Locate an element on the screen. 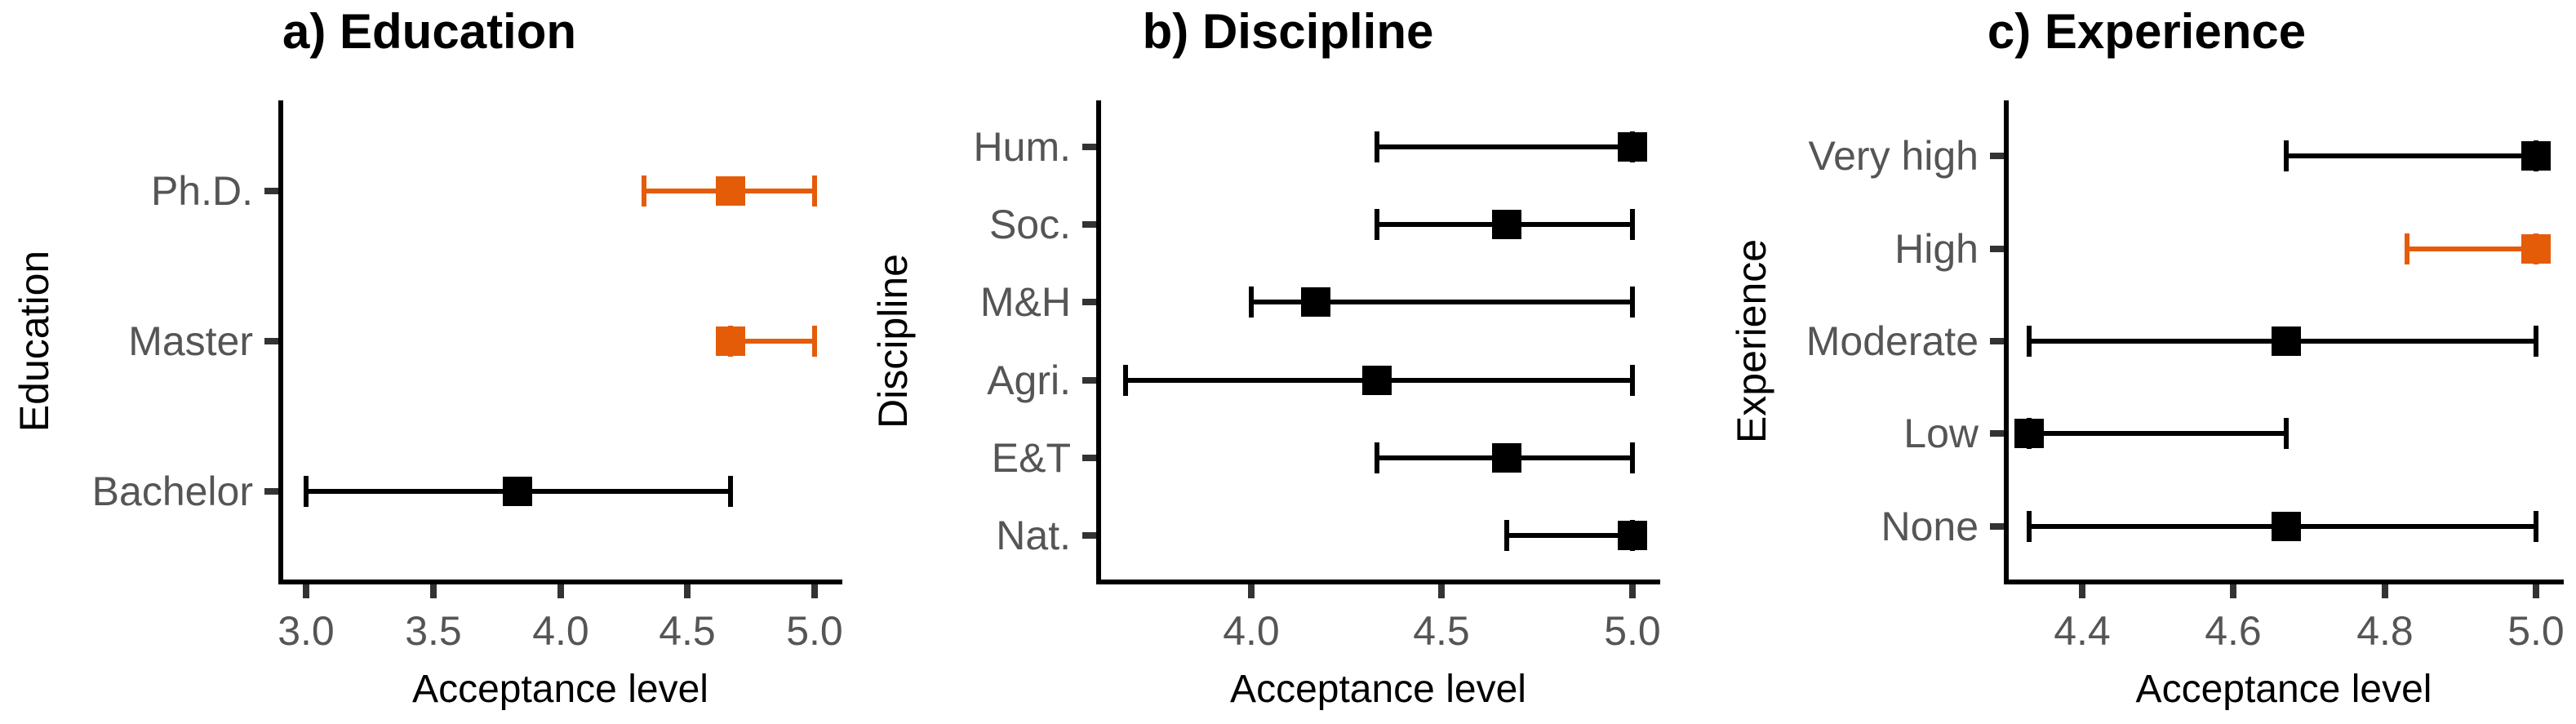  y-category-label: Bachelor is located at coordinates (172, 491).